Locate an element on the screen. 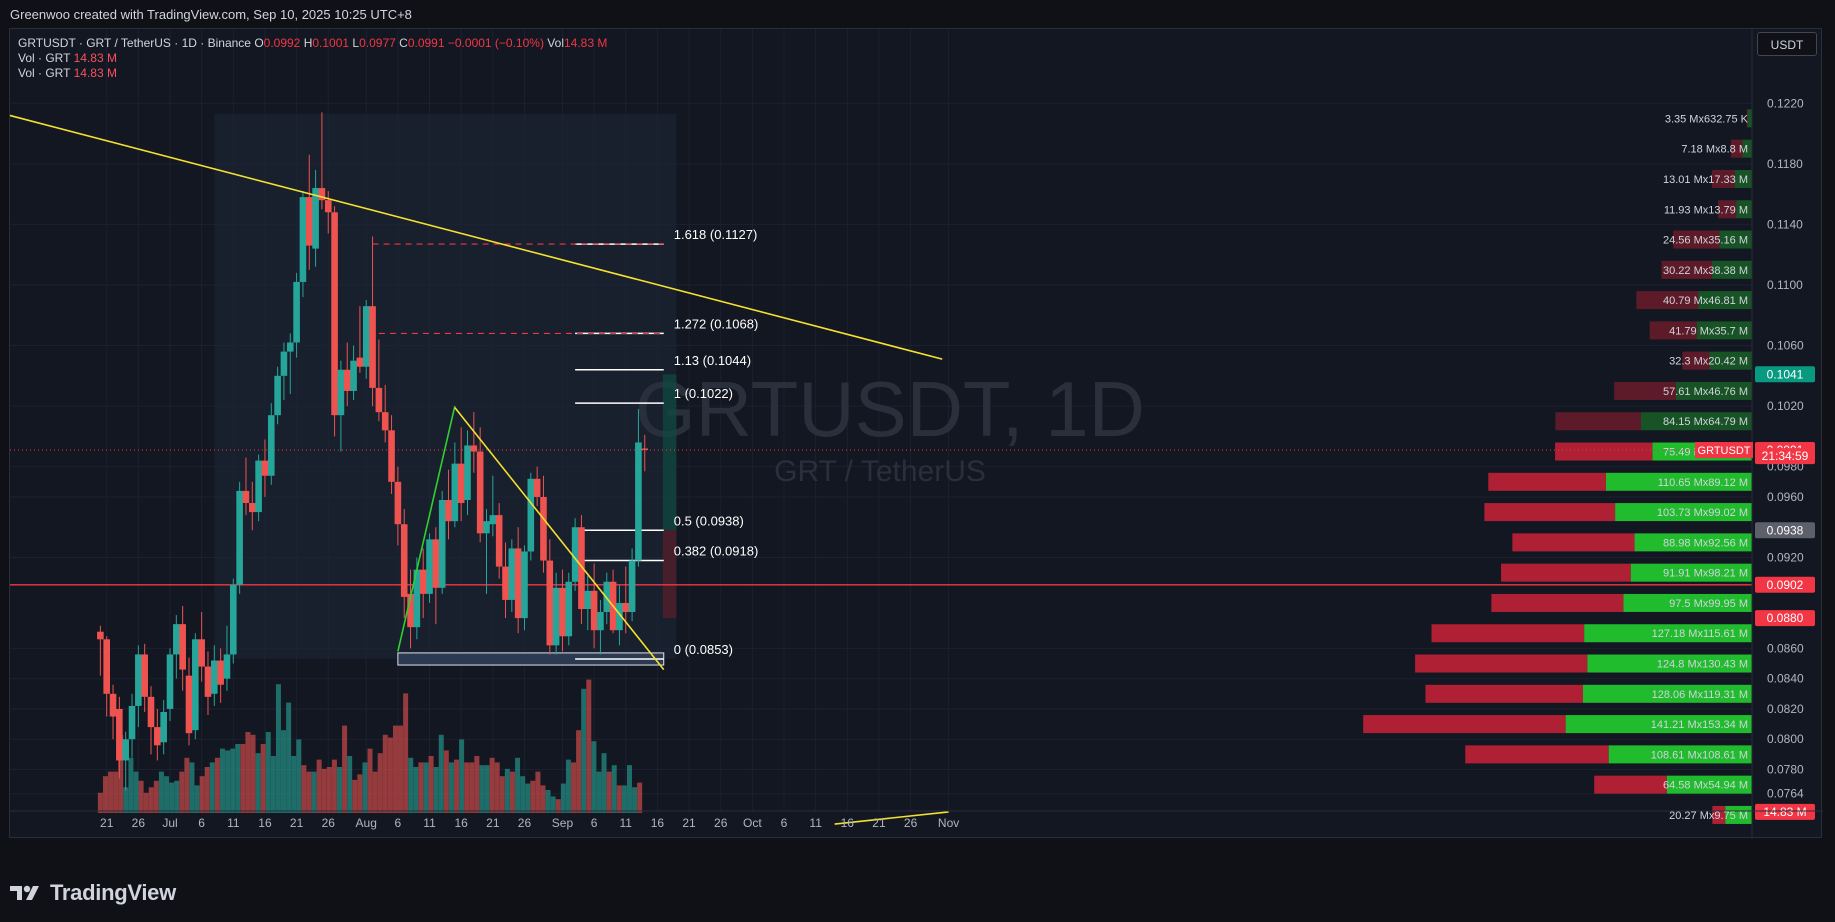  legend-close-label: C is located at coordinates (403, 43).